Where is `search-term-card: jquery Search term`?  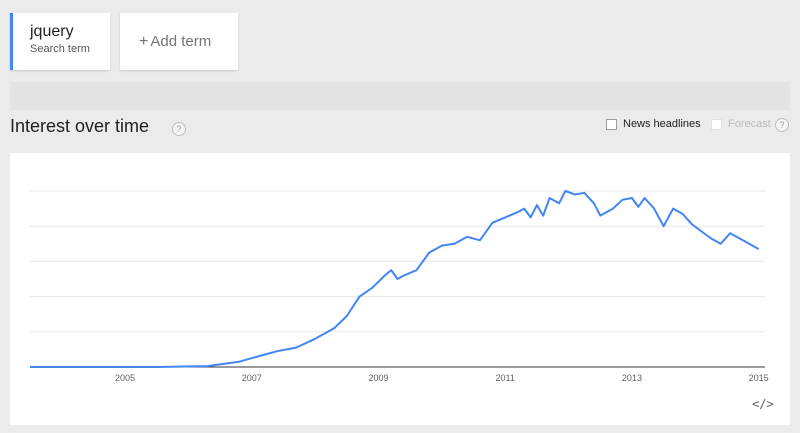
search-term-card: jquery Search term is located at coordinates (60, 41).